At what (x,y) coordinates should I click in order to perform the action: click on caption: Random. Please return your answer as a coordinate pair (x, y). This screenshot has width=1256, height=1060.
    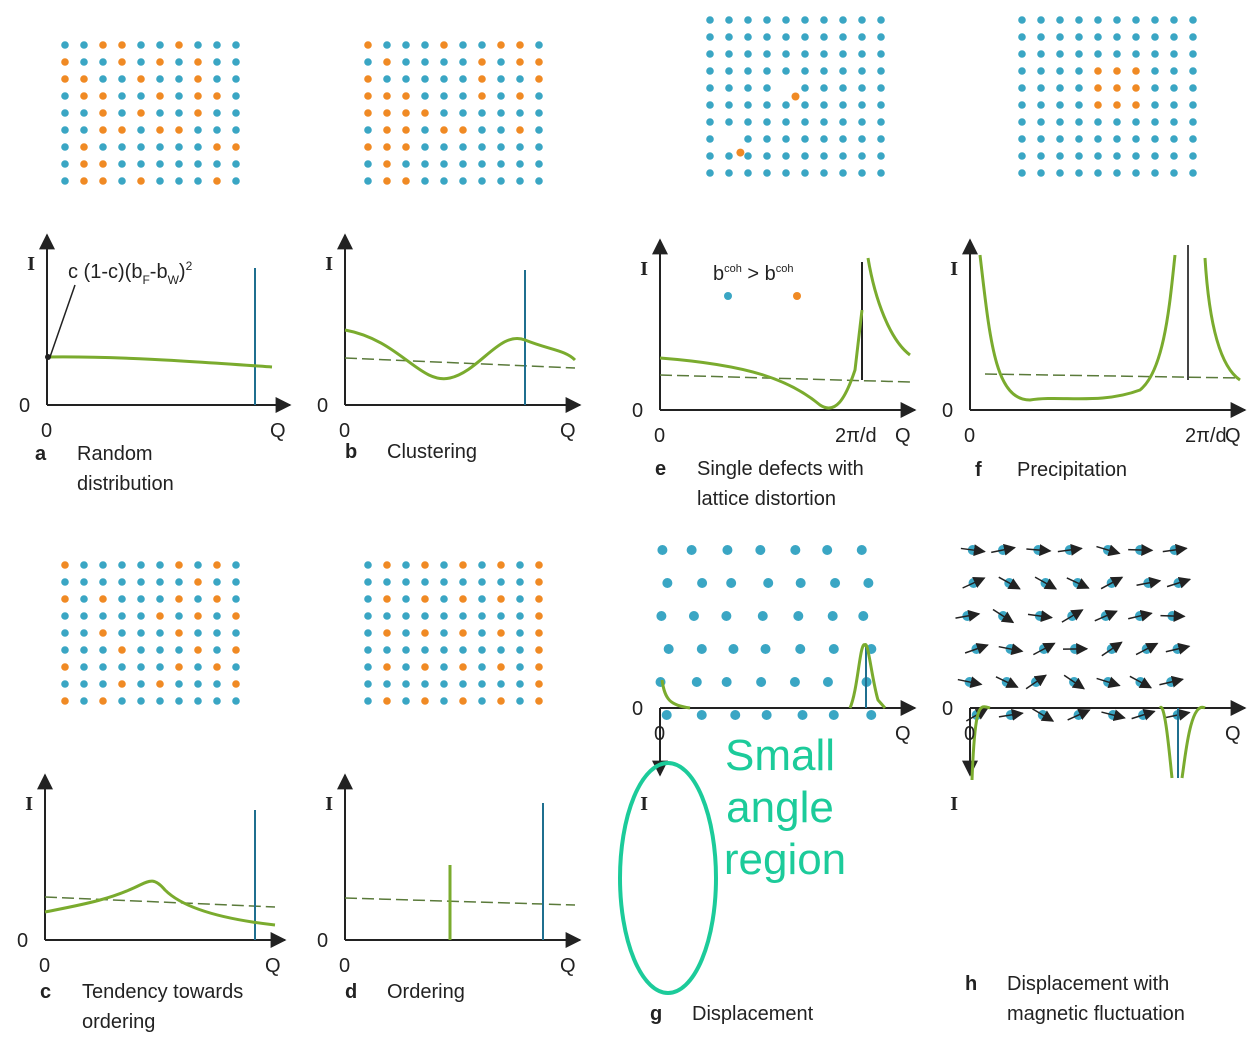
    Looking at the image, I should click on (115, 454).